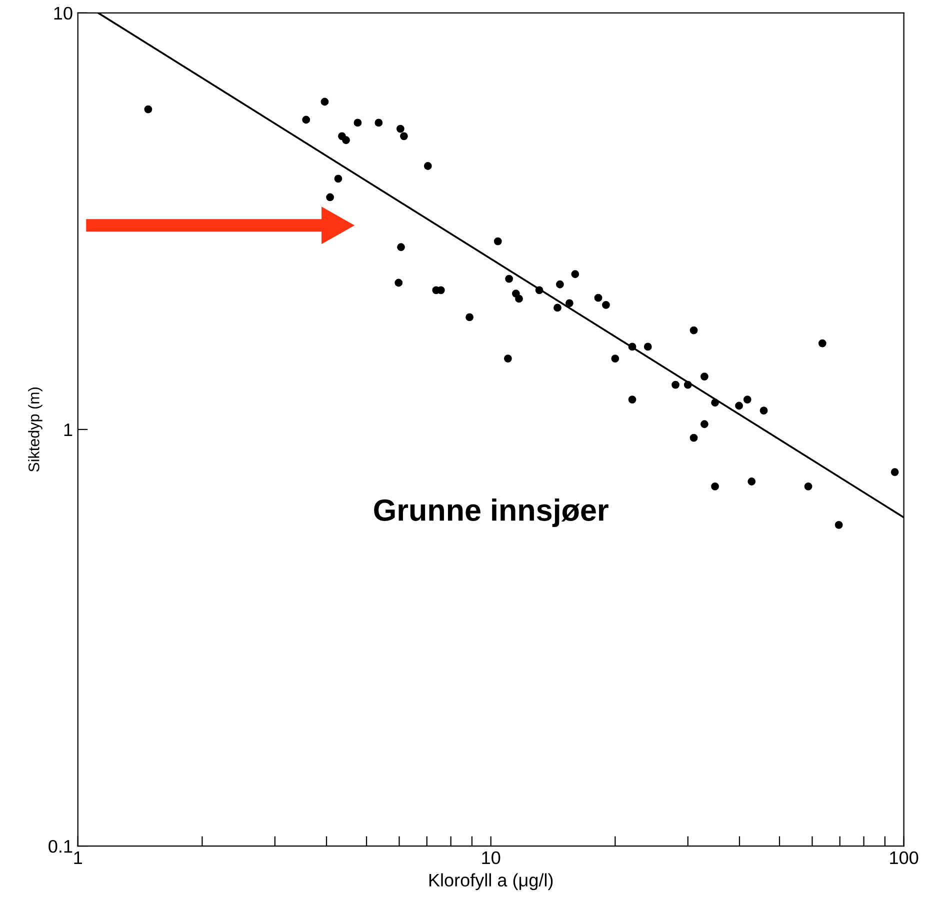  Describe the element at coordinates (78, 858) in the screenshot. I see `x-tick-label: 1` at that location.